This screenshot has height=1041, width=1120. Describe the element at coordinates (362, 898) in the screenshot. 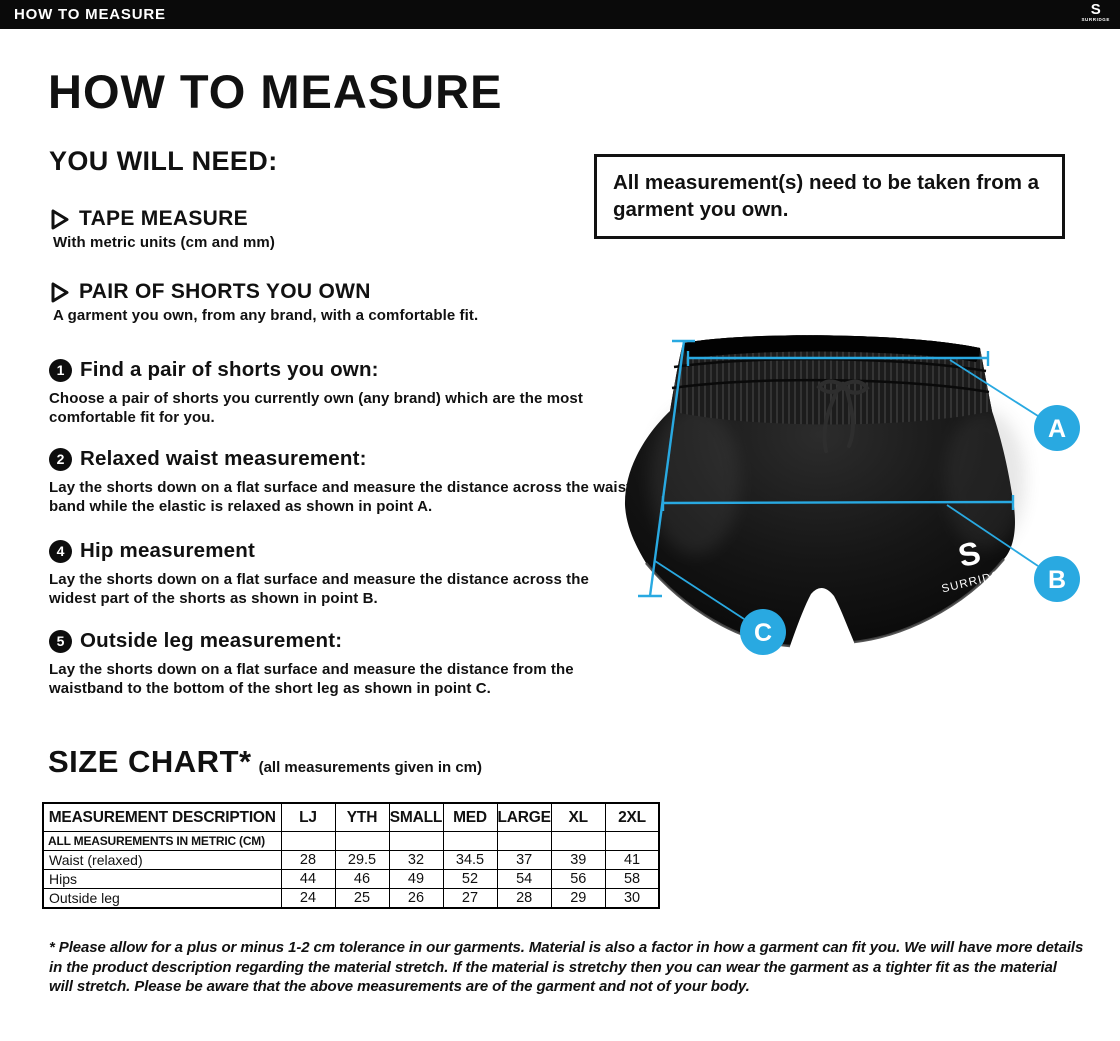

I see `cell: 25` at that location.